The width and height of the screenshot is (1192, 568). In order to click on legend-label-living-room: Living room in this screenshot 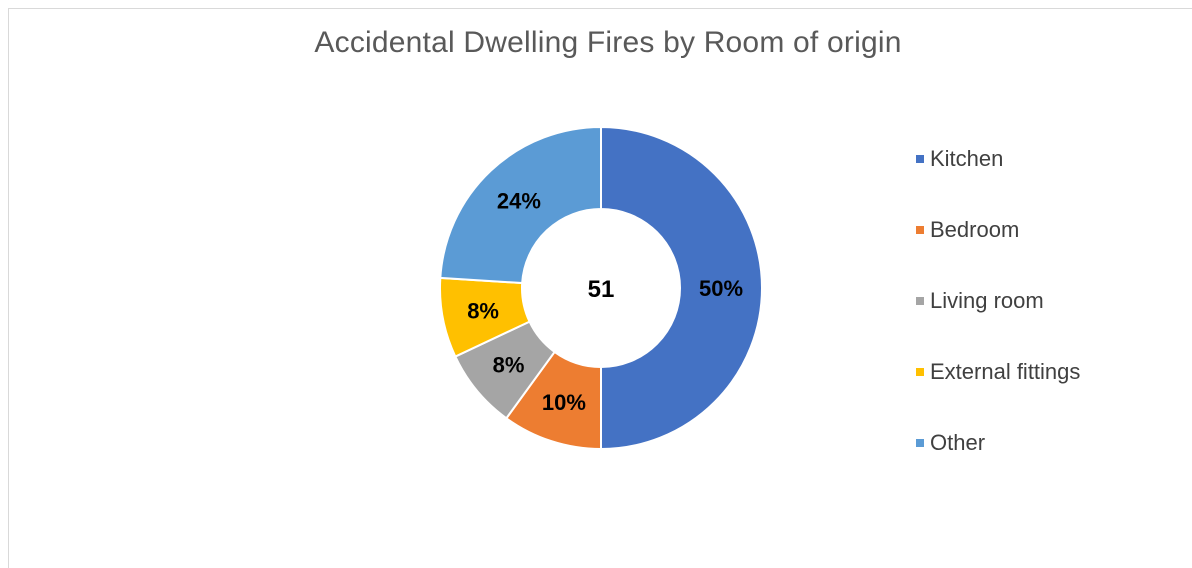, I will do `click(987, 300)`.